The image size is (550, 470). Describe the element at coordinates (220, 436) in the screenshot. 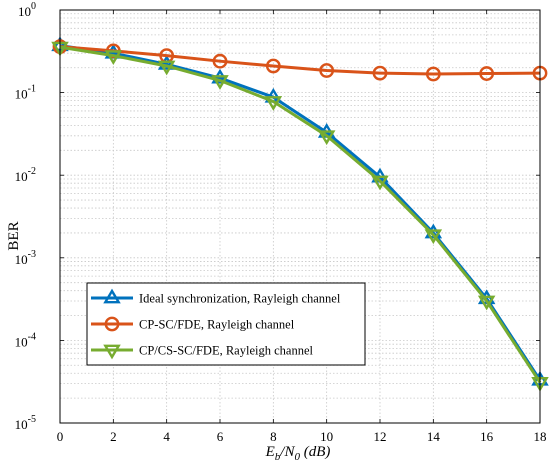

I see `x-tick-label: 6` at that location.